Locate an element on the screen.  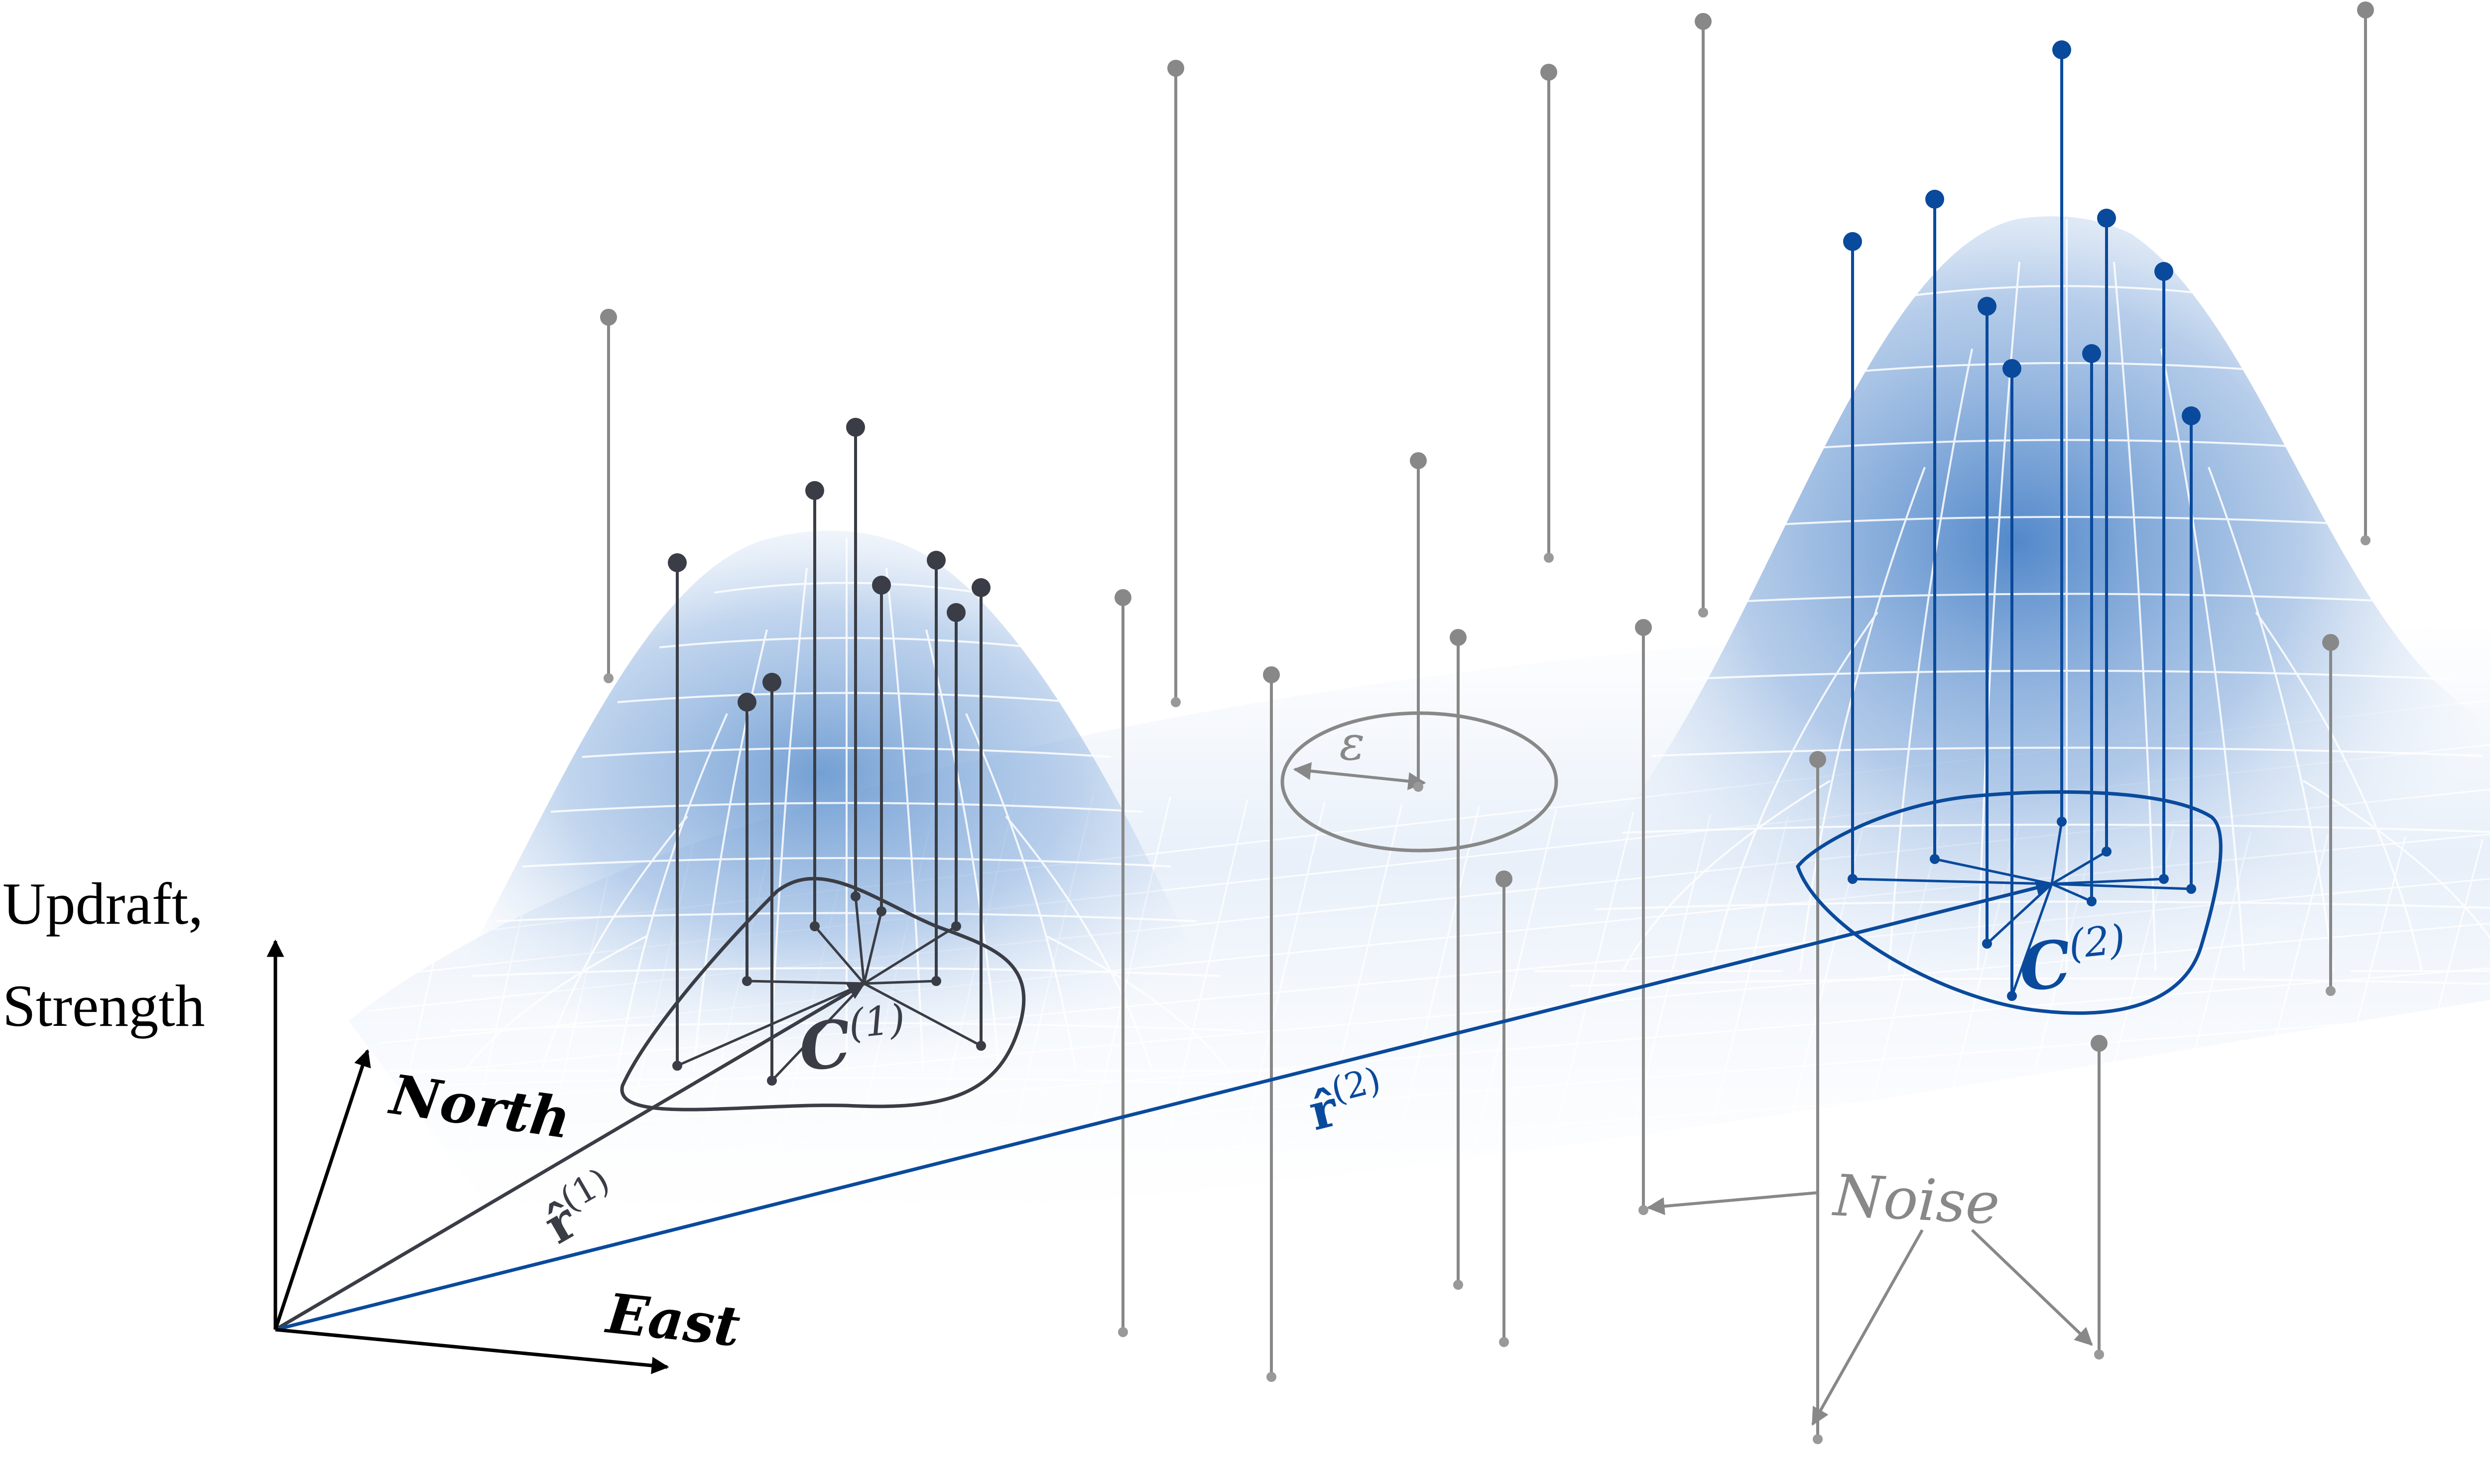
cluster-boundary is located at coordinates (823, 994).